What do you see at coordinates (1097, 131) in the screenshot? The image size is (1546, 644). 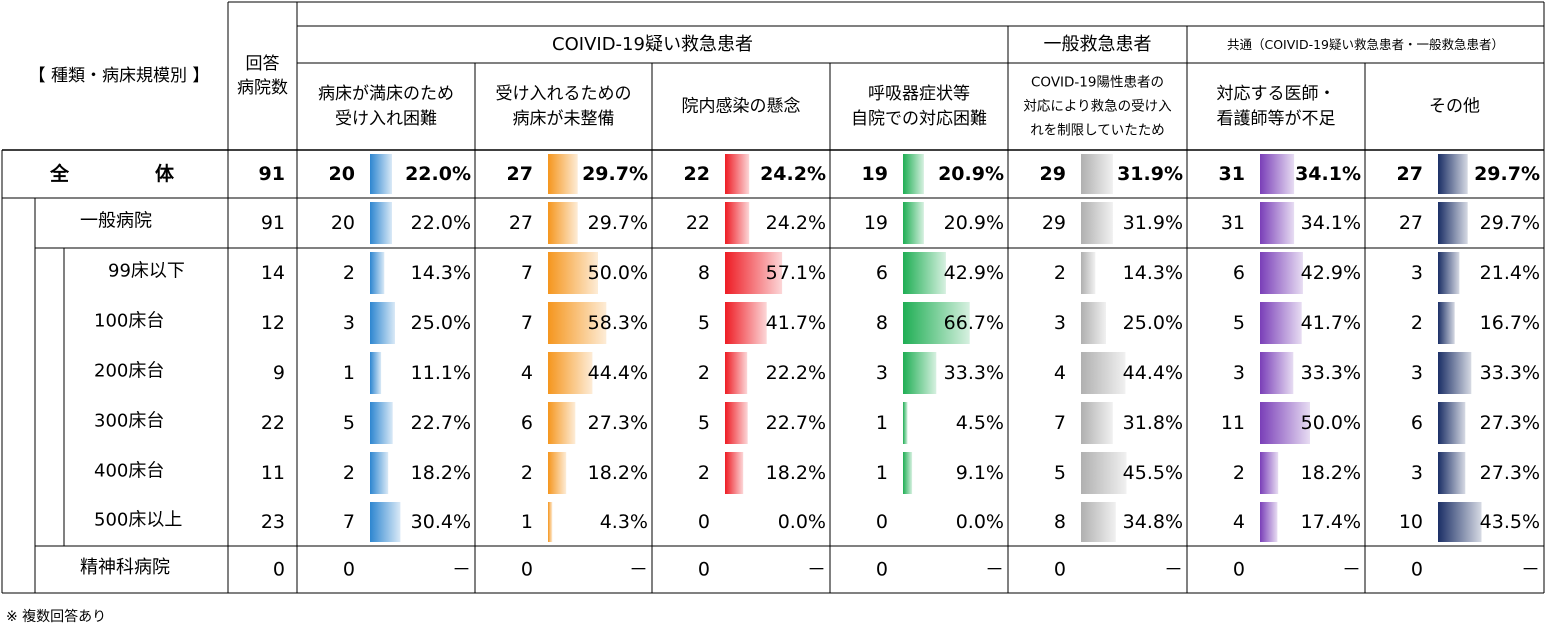 I see `column-header: れを制限していたため` at bounding box center [1097, 131].